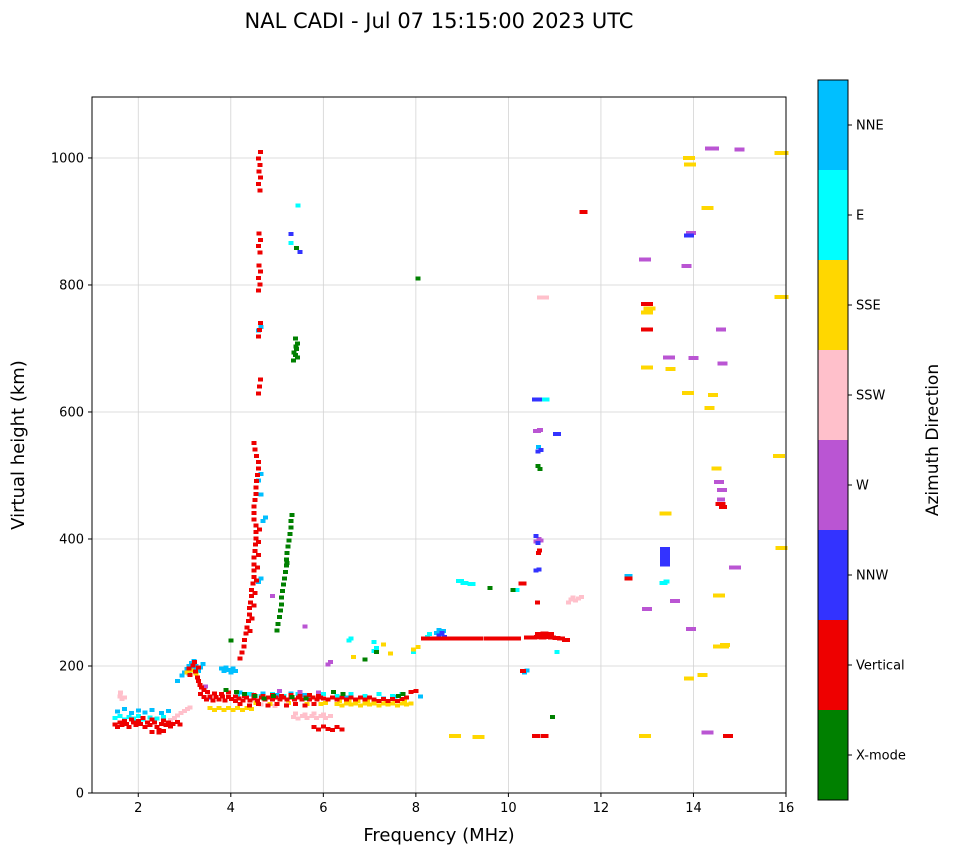 The height and width of the screenshot is (861, 958). What do you see at coordinates (833, 485) in the screenshot?
I see `colorbar-segment-W` at bounding box center [833, 485].